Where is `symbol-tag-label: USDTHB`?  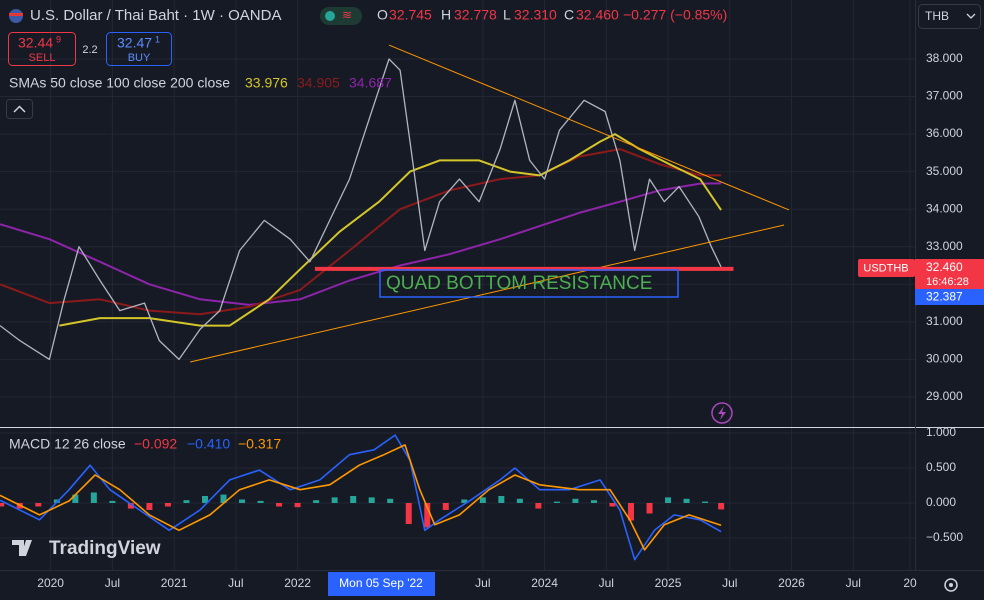
symbol-tag-label: USDTHB is located at coordinates (885, 268).